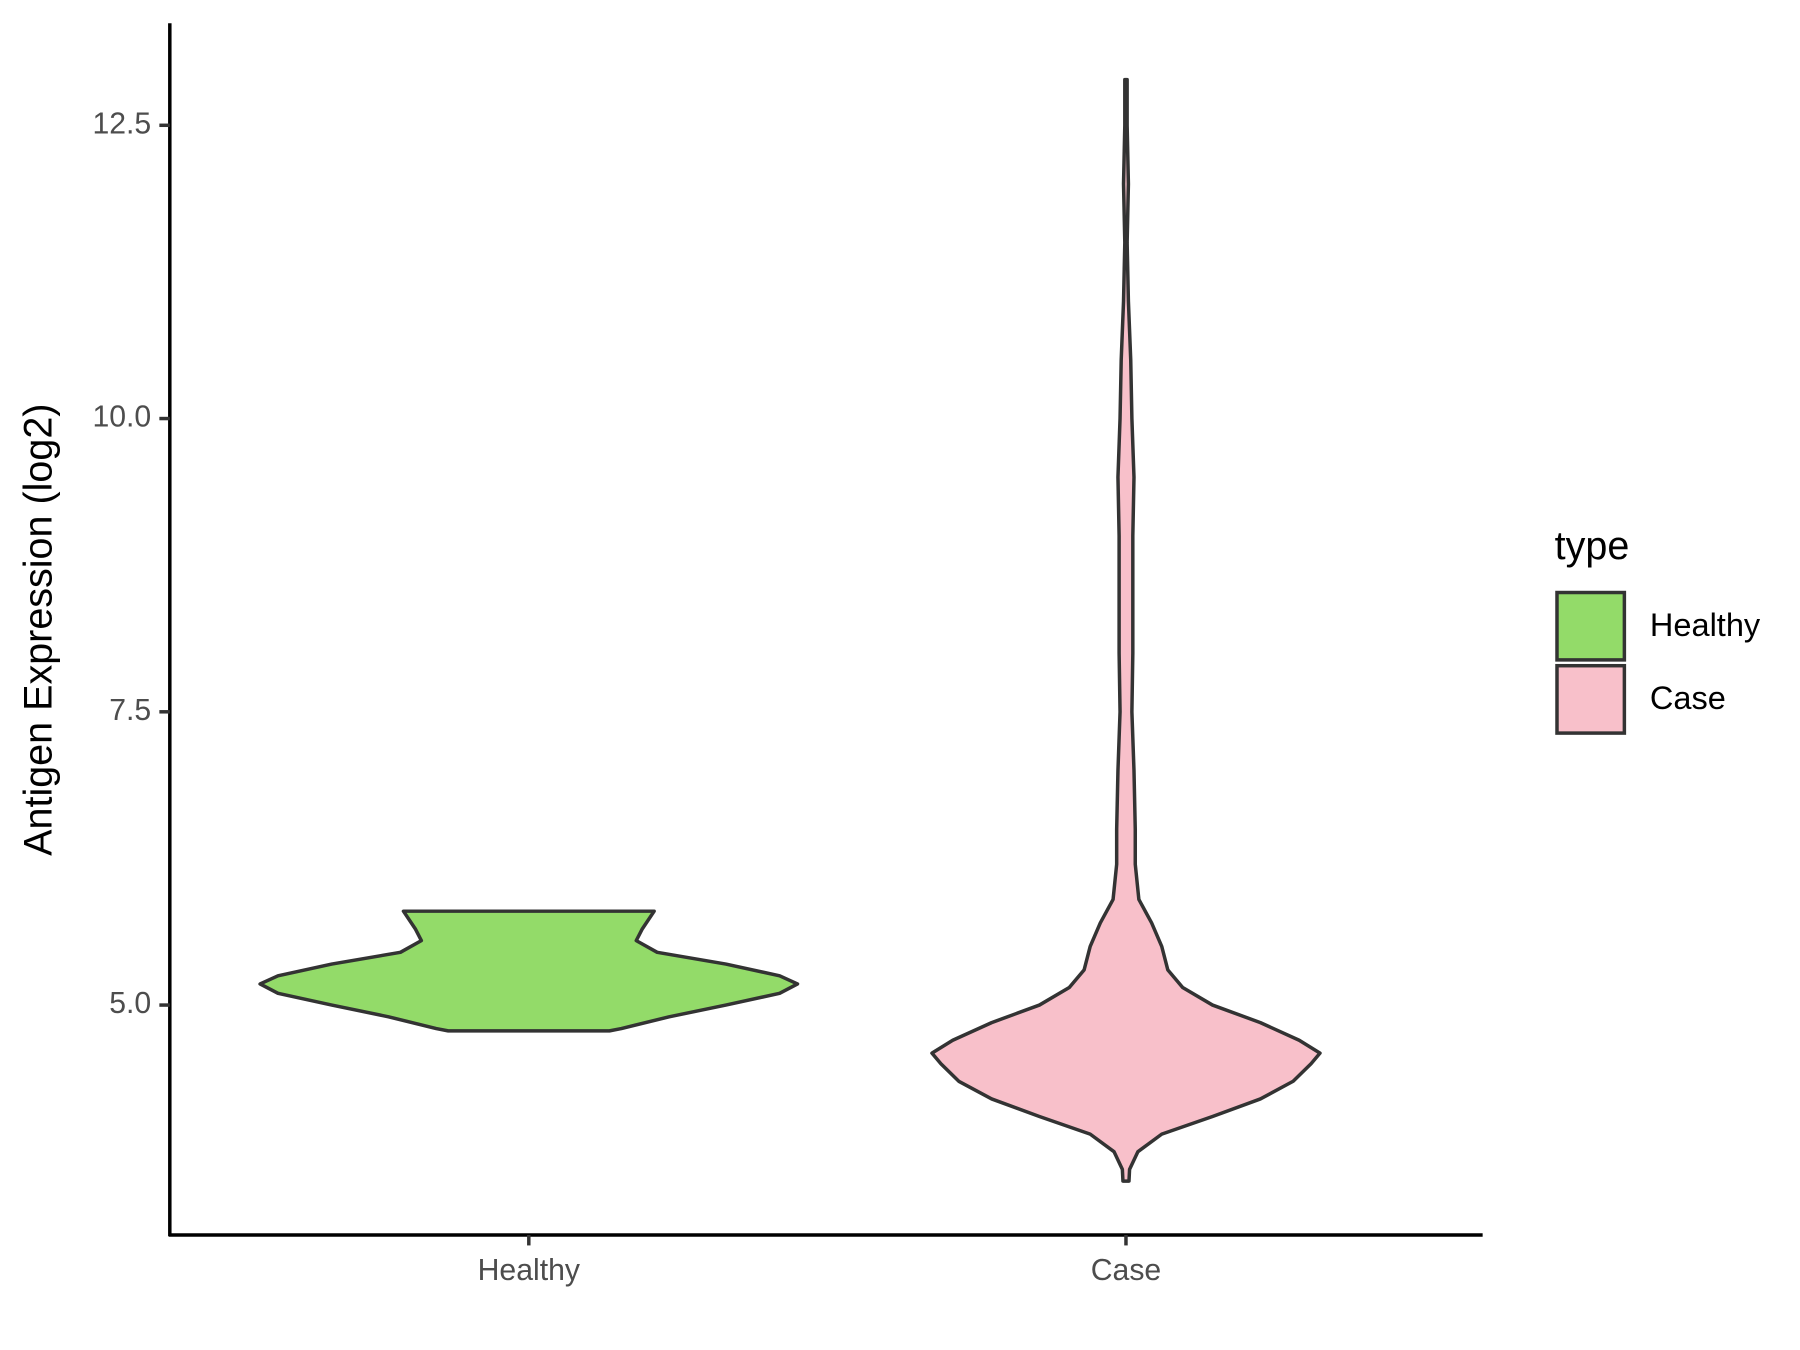 Image resolution: width=1800 pixels, height=1350 pixels. What do you see at coordinates (529, 971) in the screenshot?
I see `violin` at bounding box center [529, 971].